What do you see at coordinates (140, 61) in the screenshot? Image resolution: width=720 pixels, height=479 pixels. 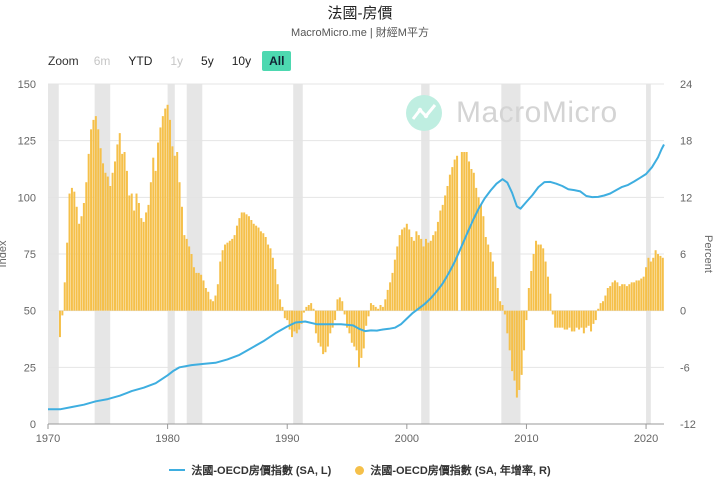 I see `zoom-ytd-button: YTD` at bounding box center [140, 61].